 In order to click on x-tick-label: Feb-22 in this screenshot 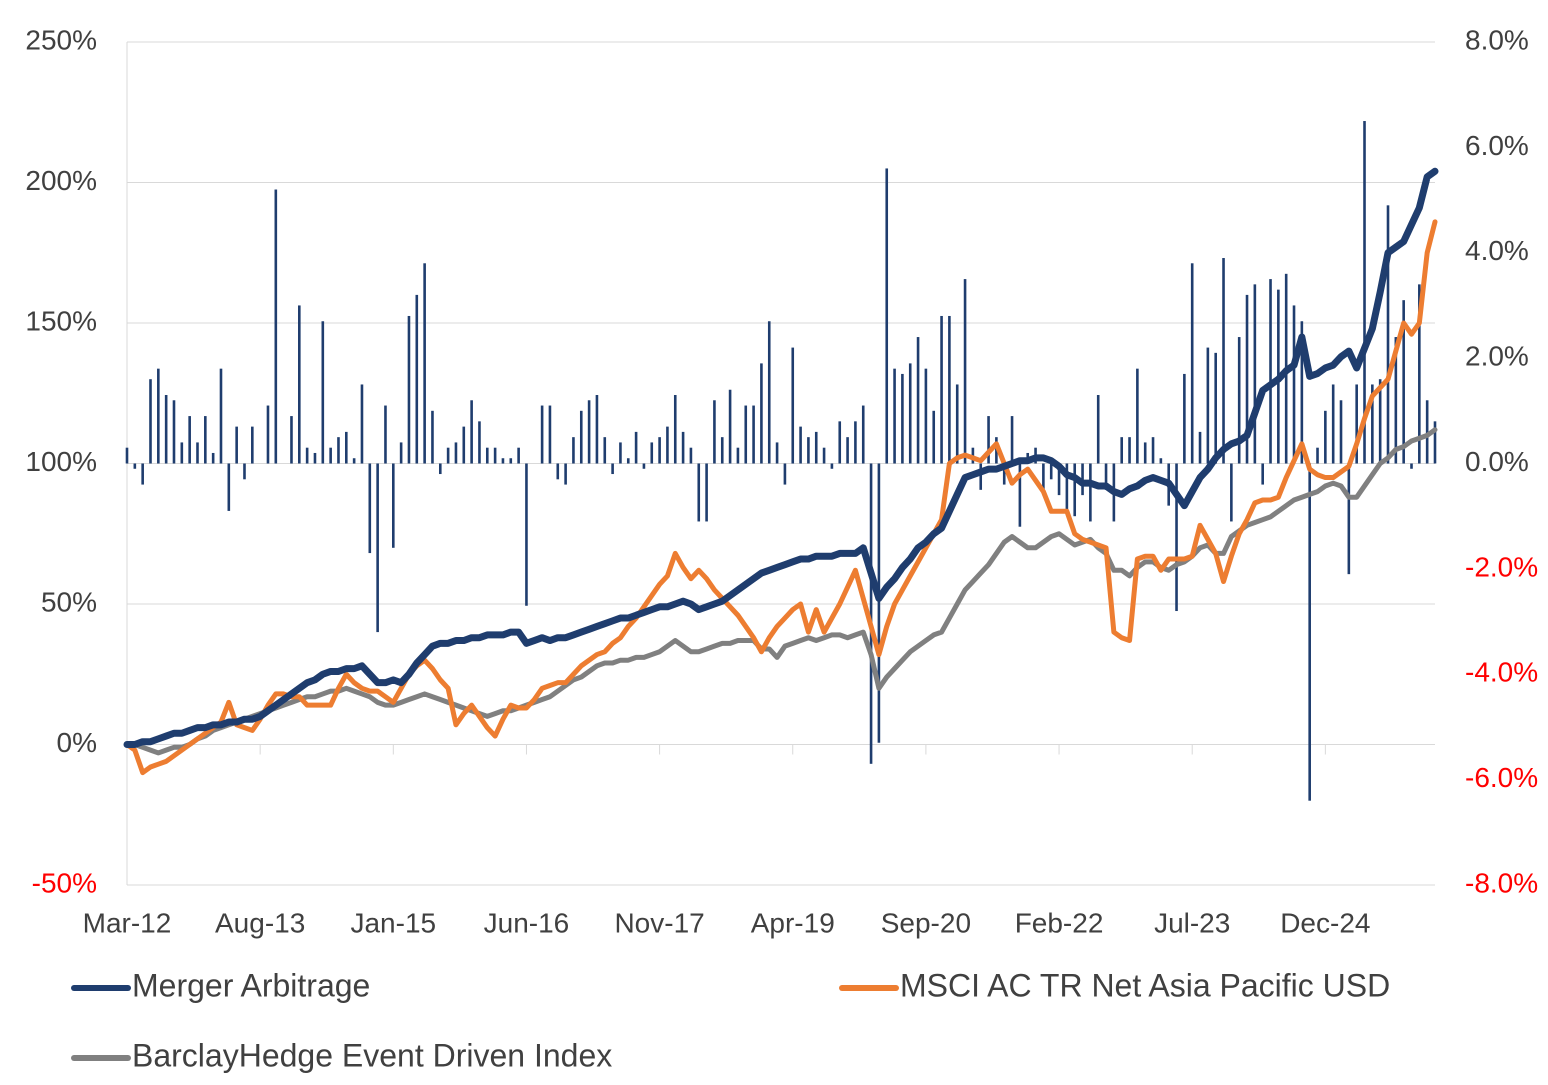, I will do `click(1059, 922)`.